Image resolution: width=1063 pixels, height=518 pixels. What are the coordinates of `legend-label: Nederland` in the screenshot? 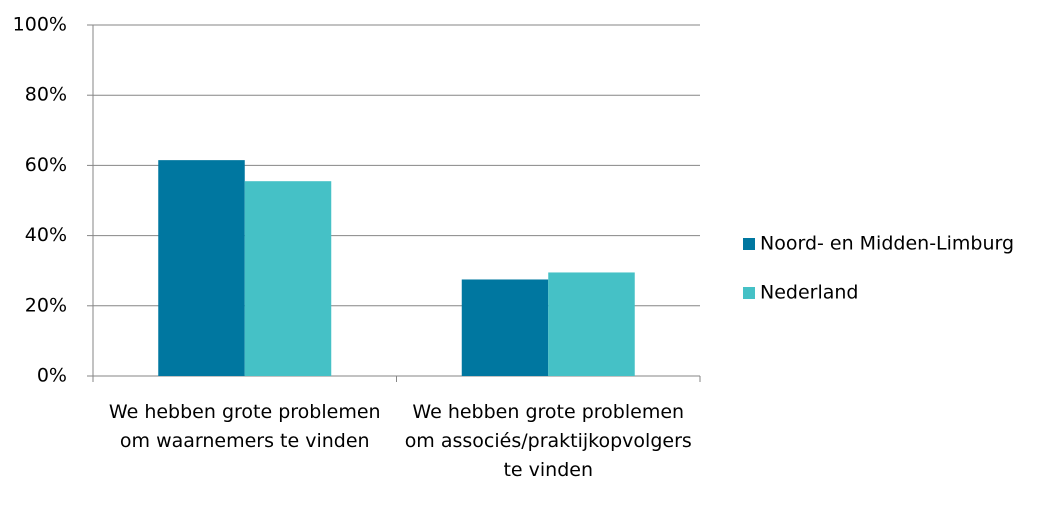 It's located at (809, 293).